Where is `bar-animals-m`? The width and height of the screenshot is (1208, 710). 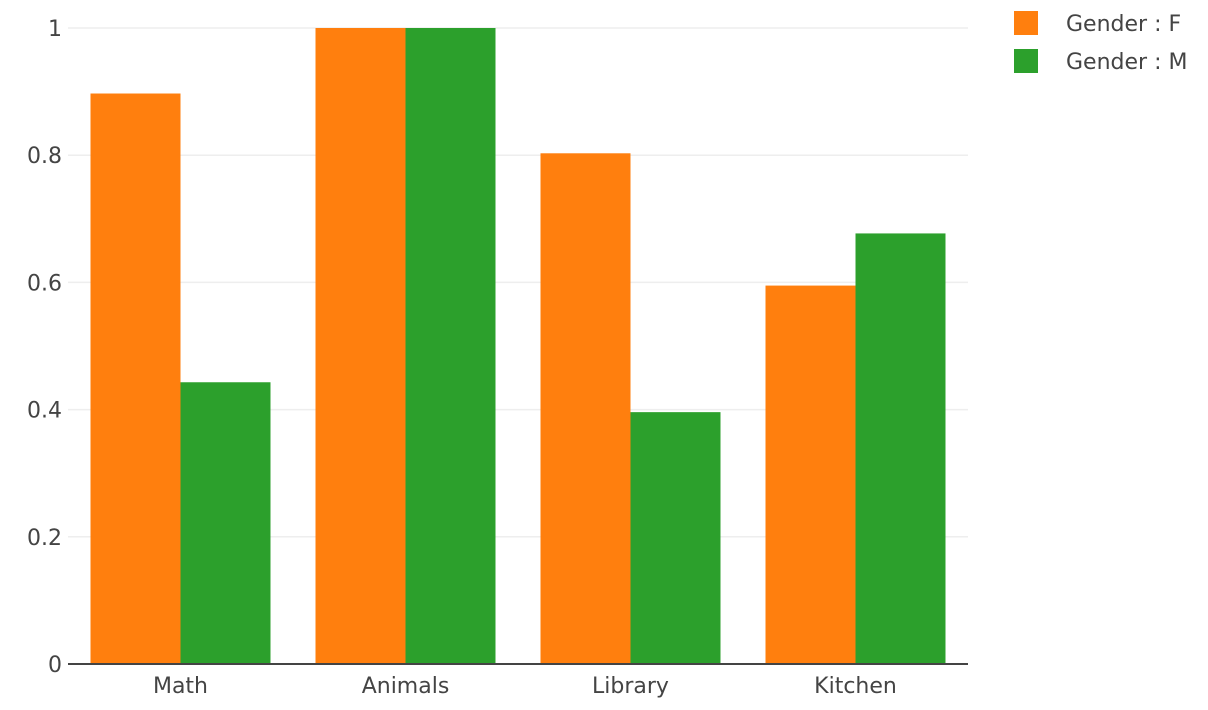
bar-animals-m is located at coordinates (450, 346).